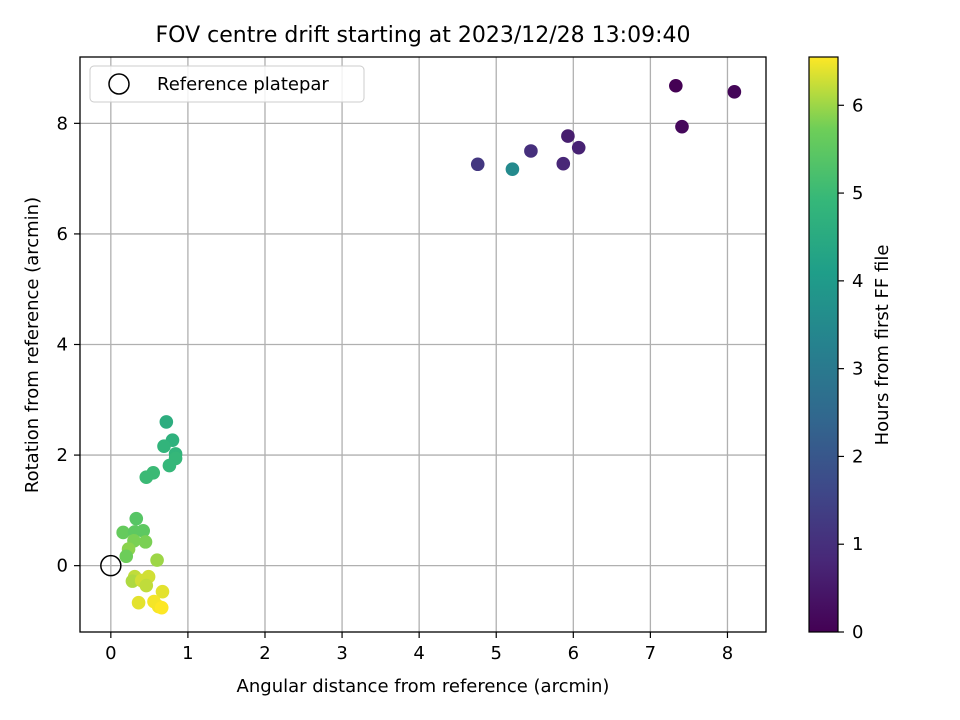  Describe the element at coordinates (341, 653) in the screenshot. I see `x-tick-label: 3` at that location.